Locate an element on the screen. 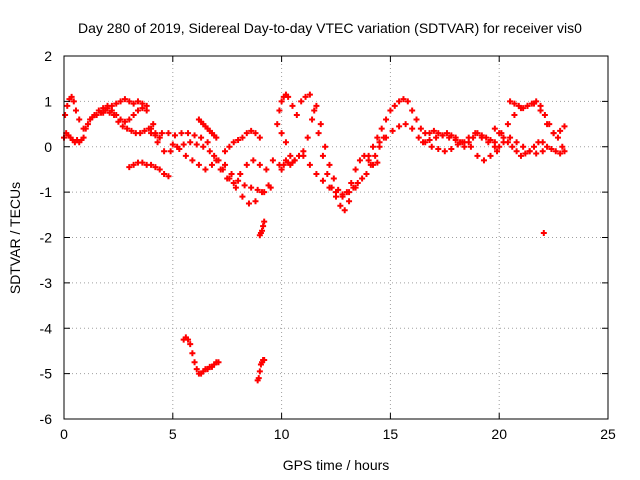  series-trace-h is located at coordinates (242, 141).